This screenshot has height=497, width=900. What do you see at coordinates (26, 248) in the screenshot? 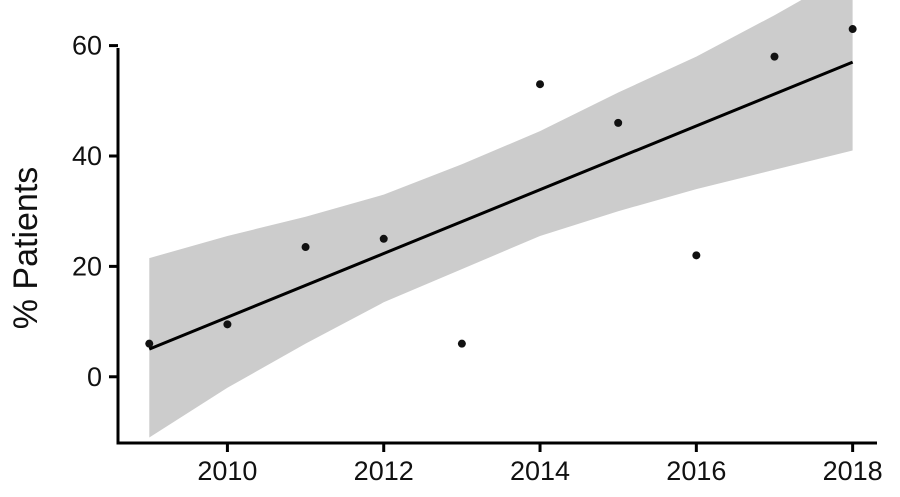
I see `y-axis-title: % Patients` at bounding box center [26, 248].